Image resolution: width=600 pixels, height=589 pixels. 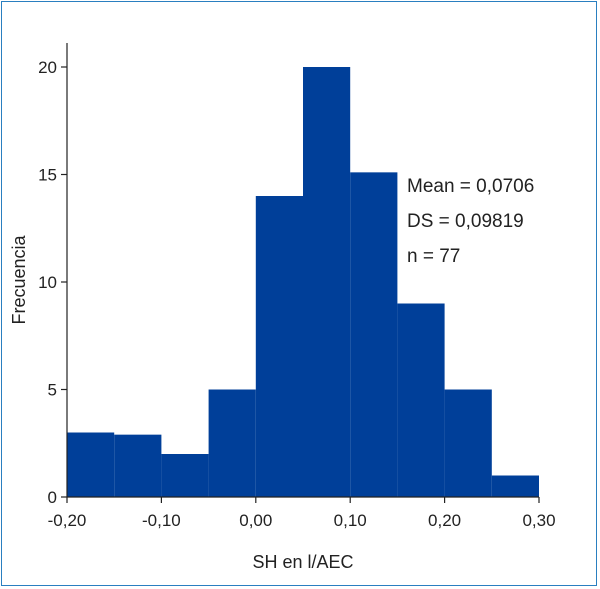 What do you see at coordinates (350, 520) in the screenshot?
I see `x-tick-label: 0,10` at bounding box center [350, 520].